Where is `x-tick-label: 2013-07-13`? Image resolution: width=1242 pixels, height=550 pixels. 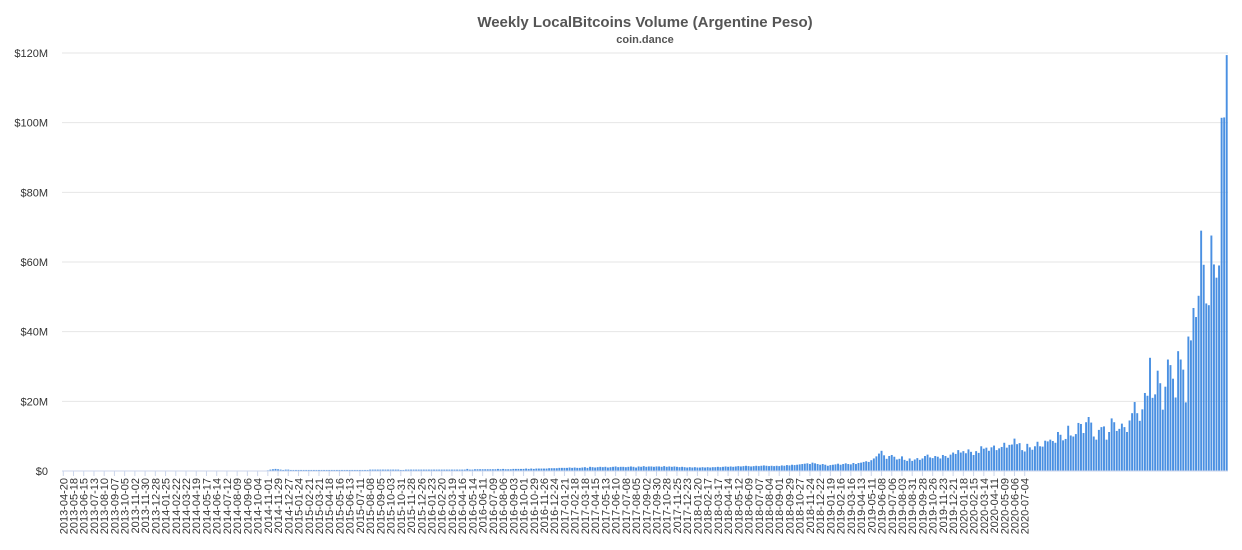
x-tick-label: 2013-07-13 is located at coordinates (95, 506).